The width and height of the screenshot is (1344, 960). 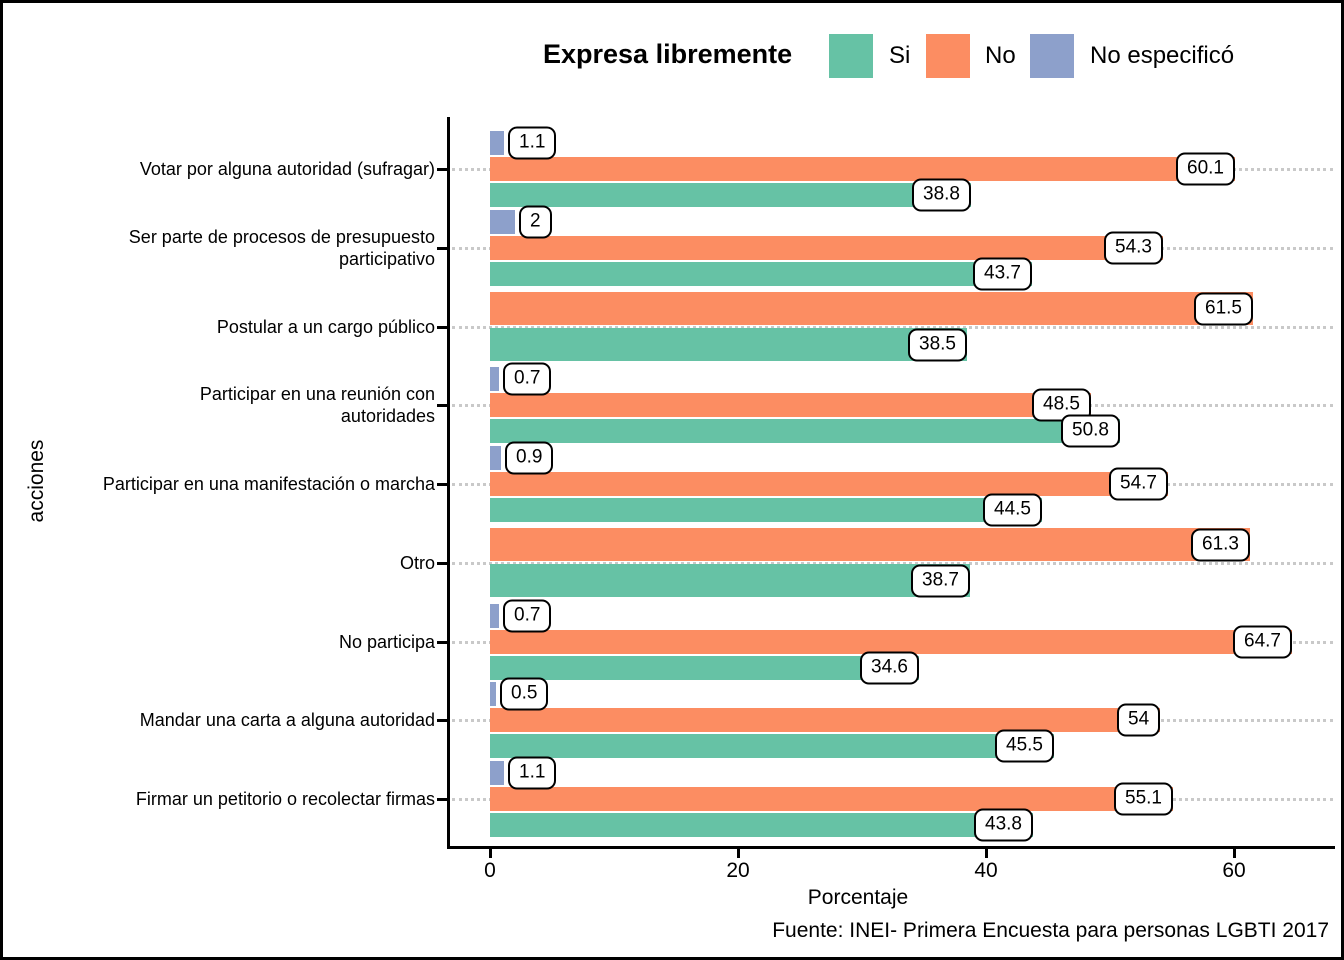 What do you see at coordinates (1143, 799) in the screenshot?
I see `bar-value-label: 55.1` at bounding box center [1143, 799].